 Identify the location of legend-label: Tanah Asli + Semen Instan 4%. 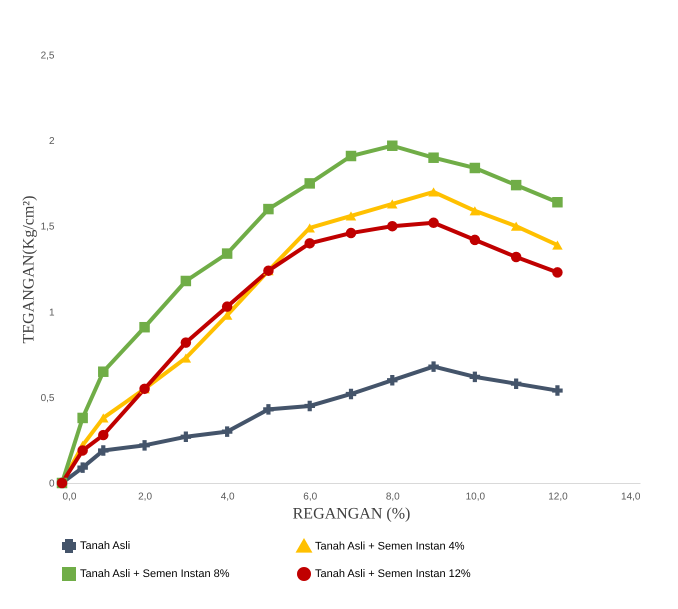
(390, 546).